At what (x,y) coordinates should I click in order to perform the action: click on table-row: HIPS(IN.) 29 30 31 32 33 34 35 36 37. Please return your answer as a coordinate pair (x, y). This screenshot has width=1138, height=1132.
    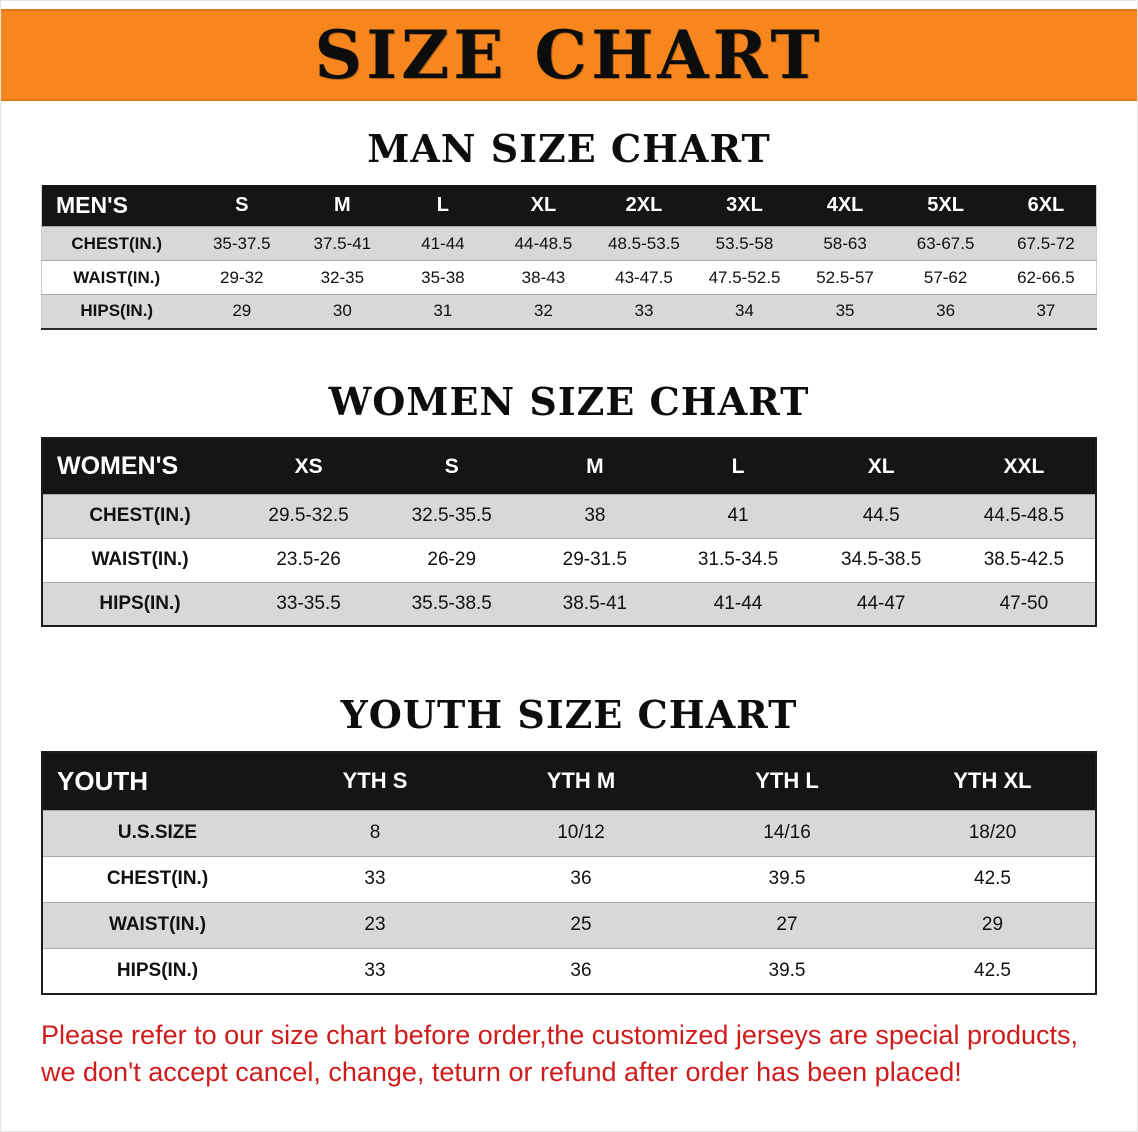
    Looking at the image, I should click on (569, 311).